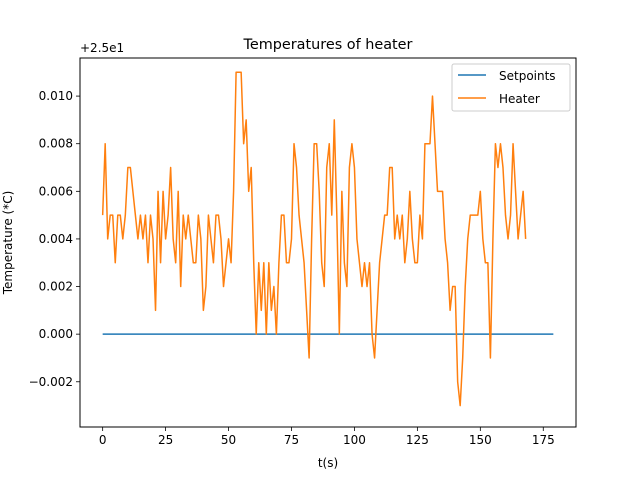 The height and width of the screenshot is (480, 640). Describe the element at coordinates (519, 99) in the screenshot. I see `legend-label-heater: Heater` at that location.